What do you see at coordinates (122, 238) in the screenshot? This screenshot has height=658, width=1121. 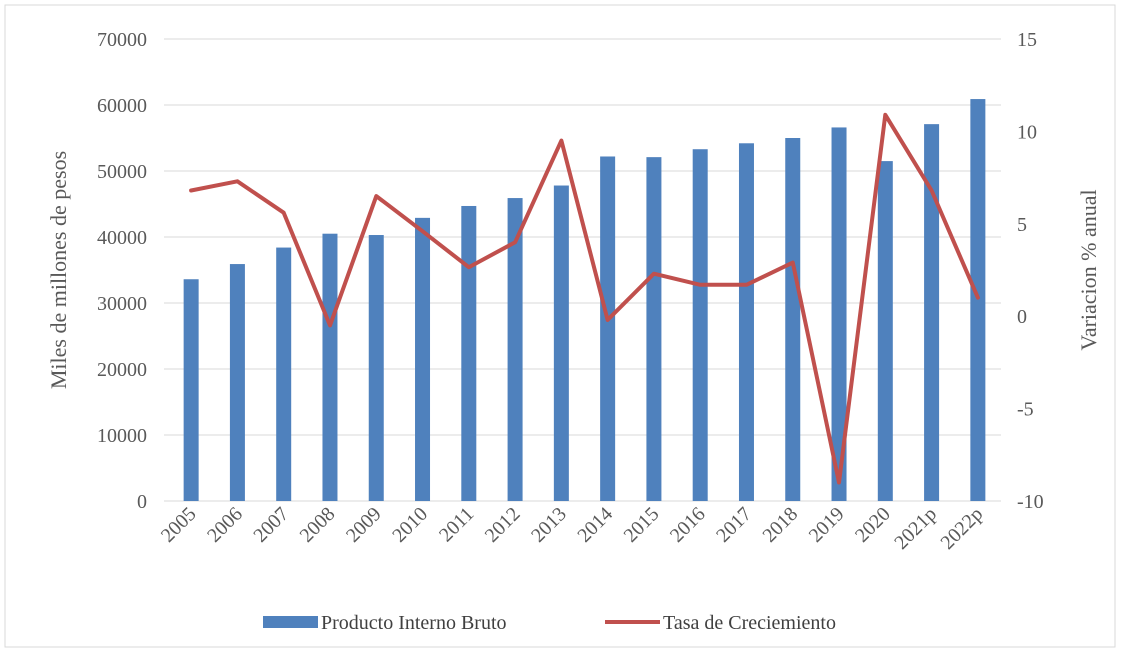 I see `y-tick-label: 40000` at bounding box center [122, 238].